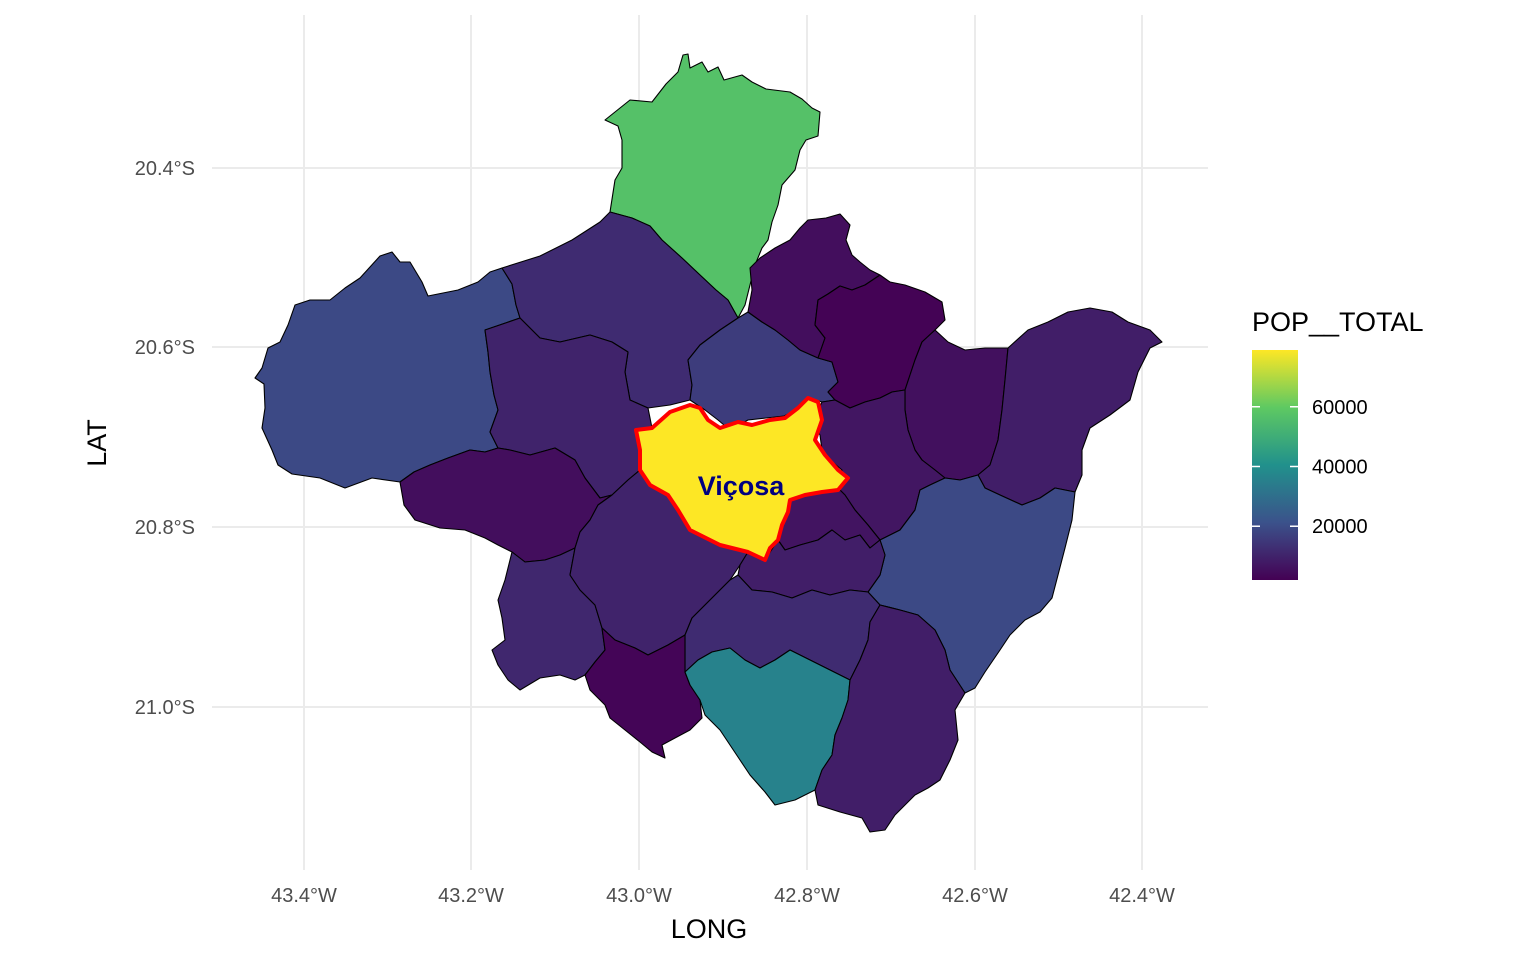 This screenshot has width=1536, height=960. Describe the element at coordinates (165, 348) in the screenshot. I see `y-tick-label: 20.6°S` at that location.